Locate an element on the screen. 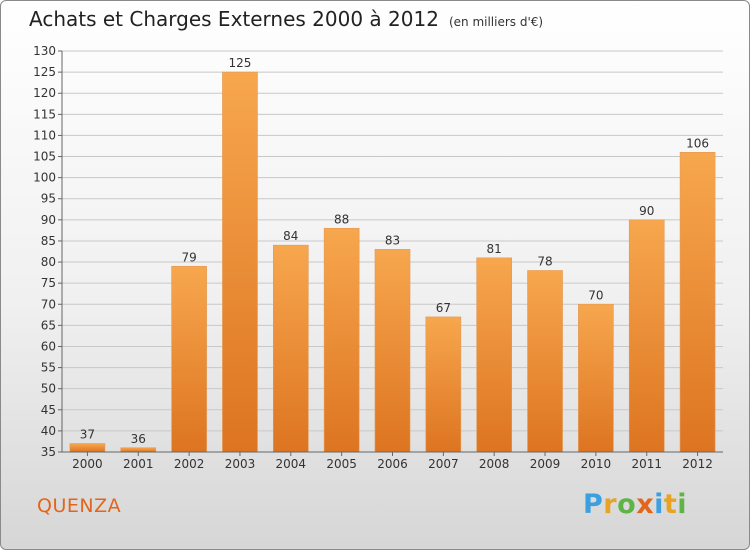  bar-value-label: 67 is located at coordinates (443, 308).